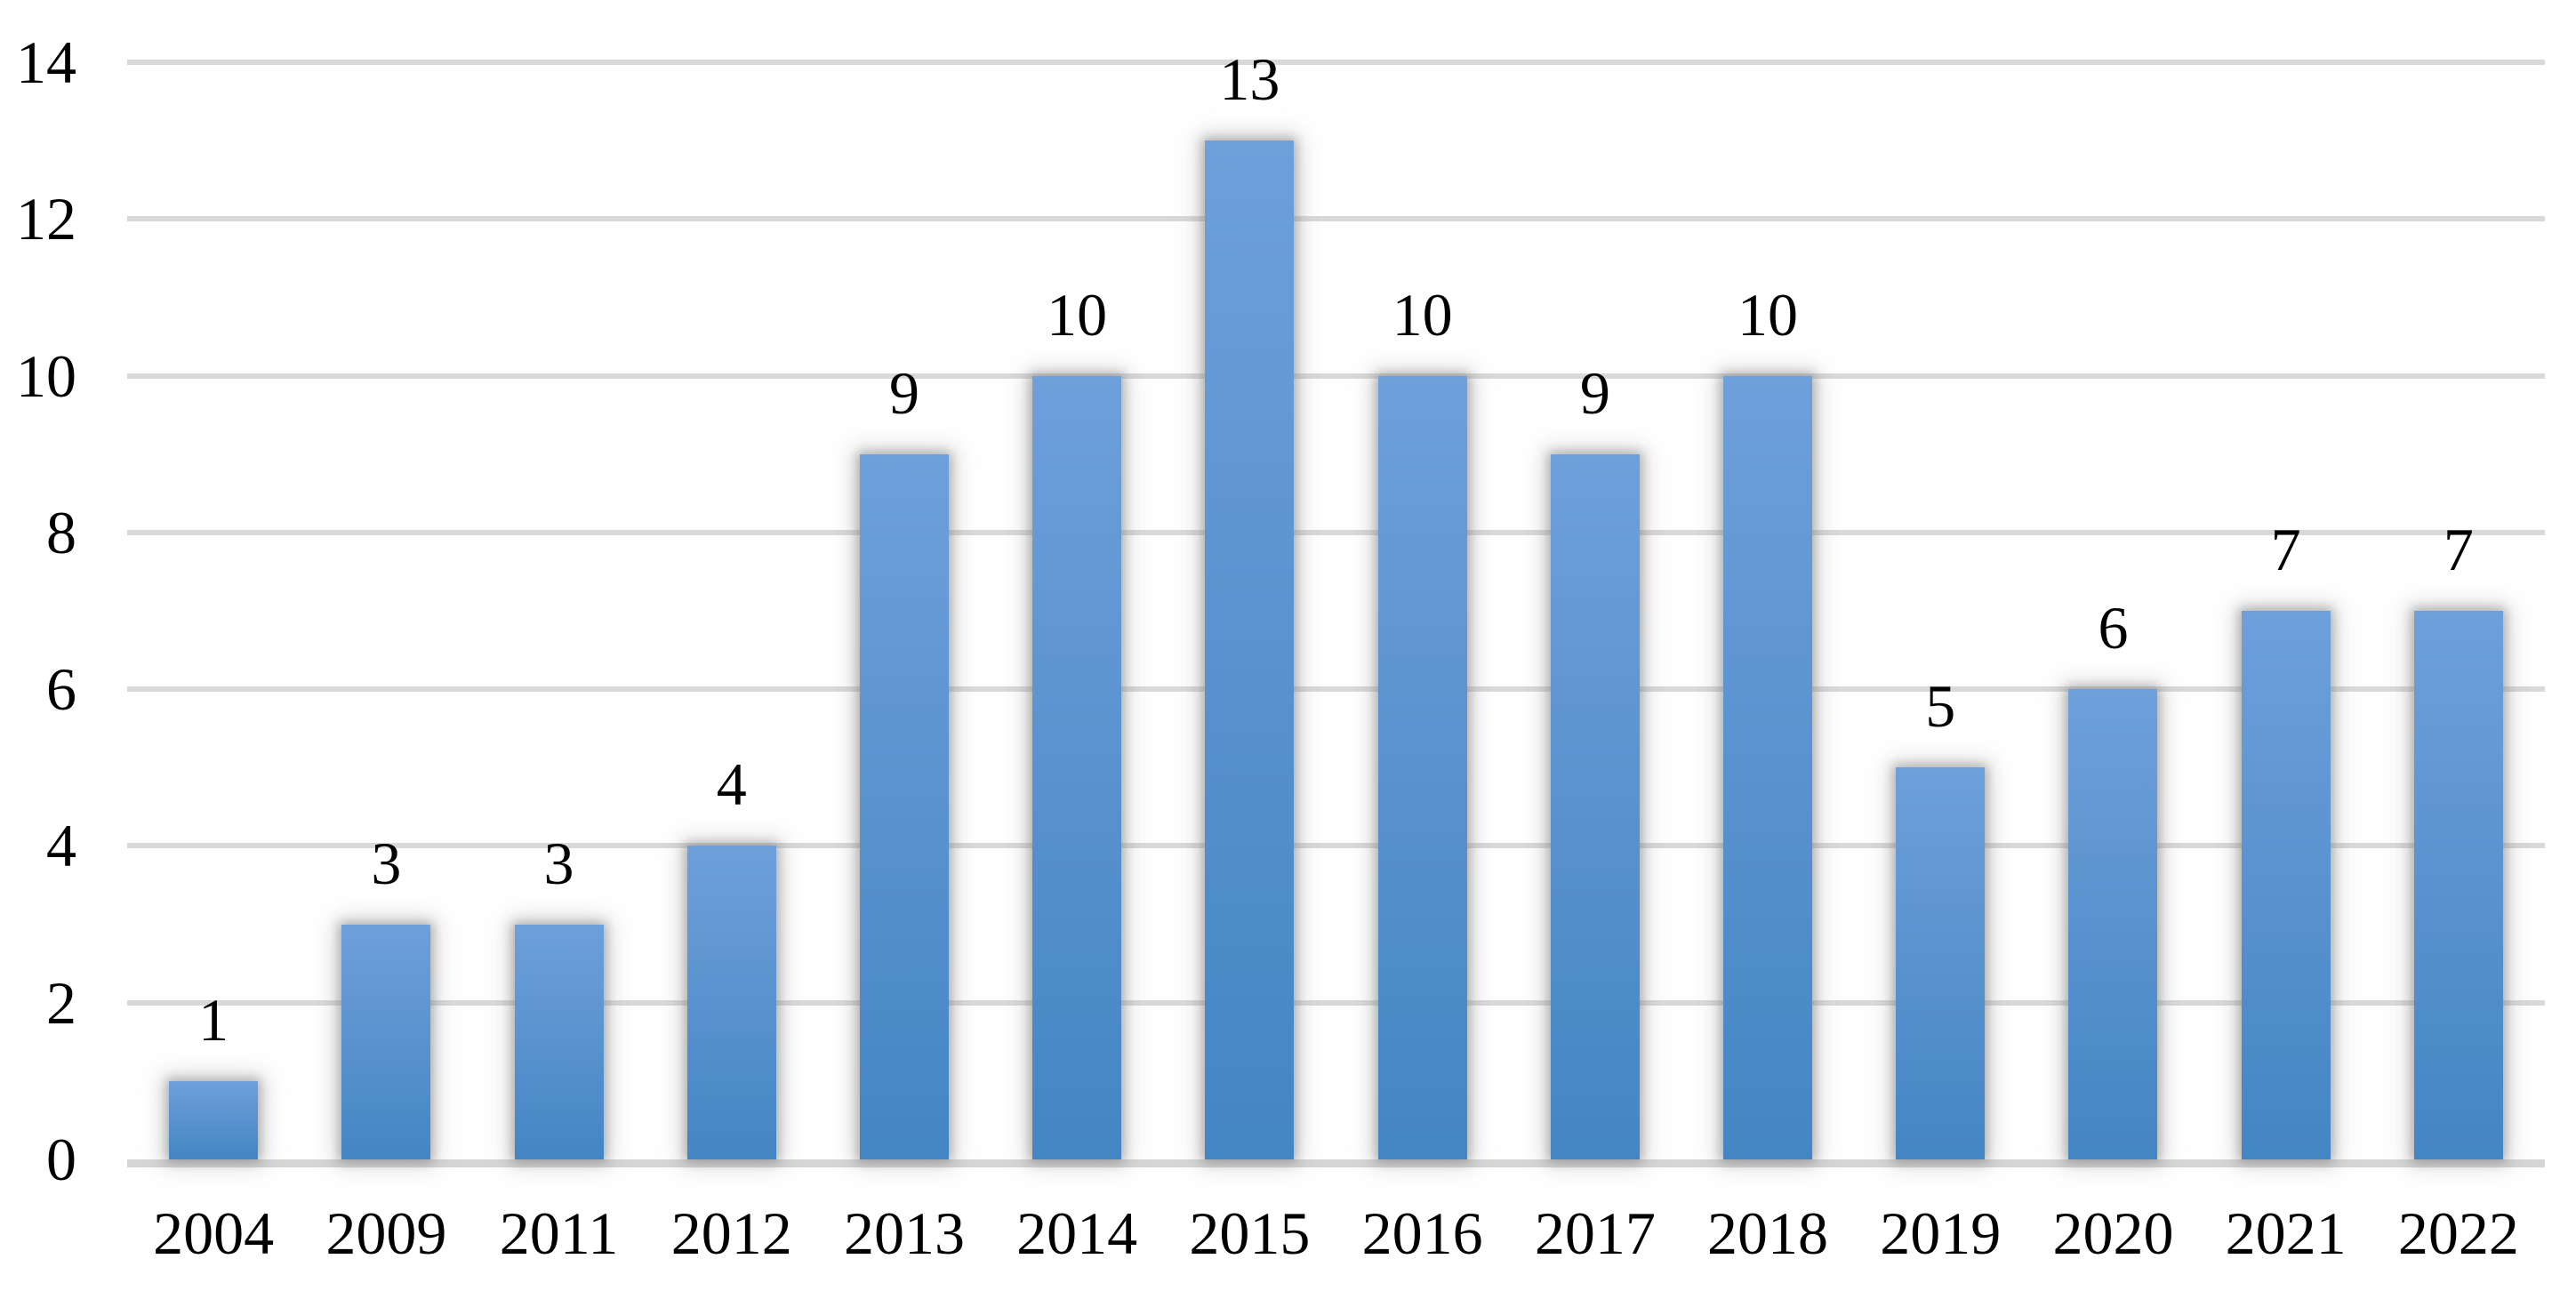  What do you see at coordinates (1940, 706) in the screenshot?
I see `bar-value-label: 5` at bounding box center [1940, 706].